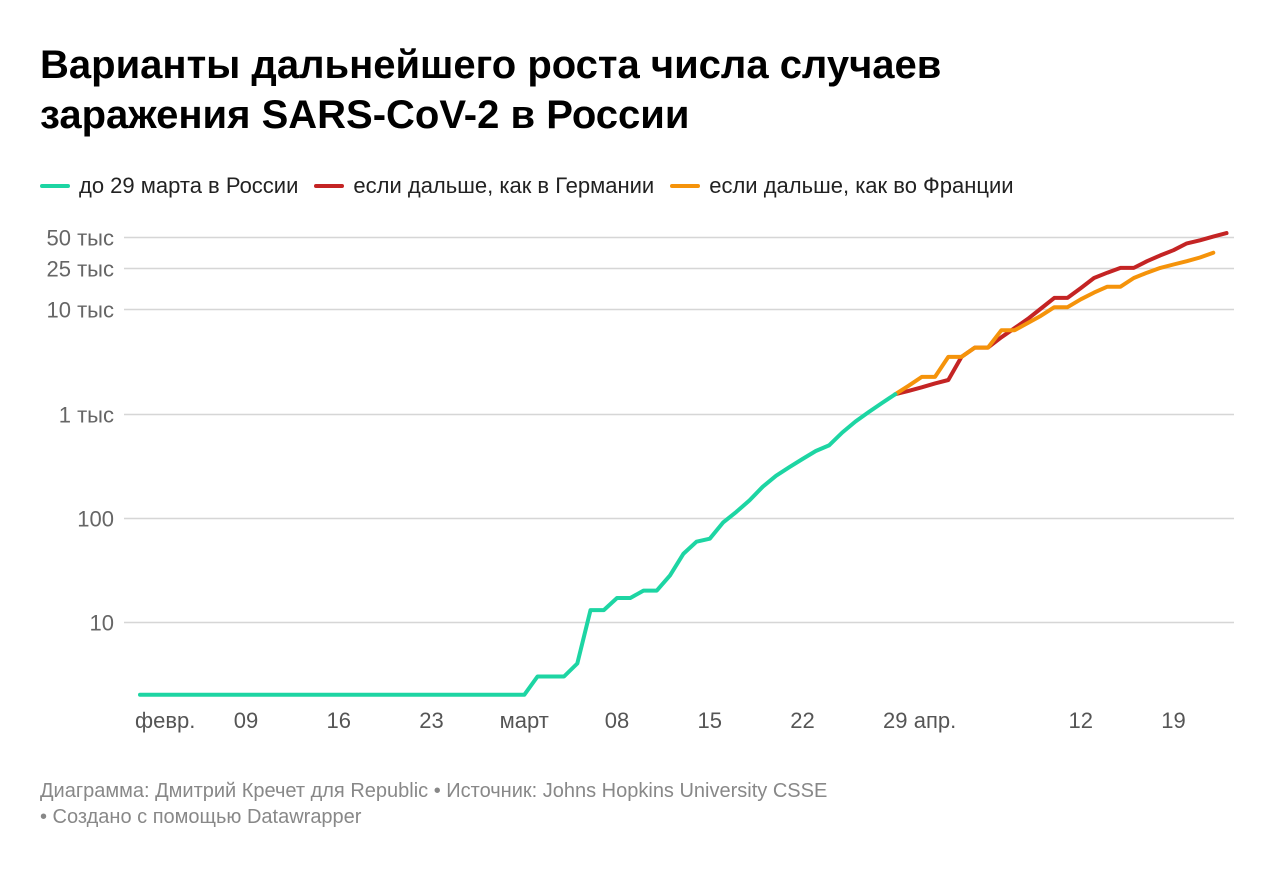 This screenshot has height=880, width=1280. Describe the element at coordinates (95, 519) in the screenshot. I see `y-tick-label: 100` at that location.